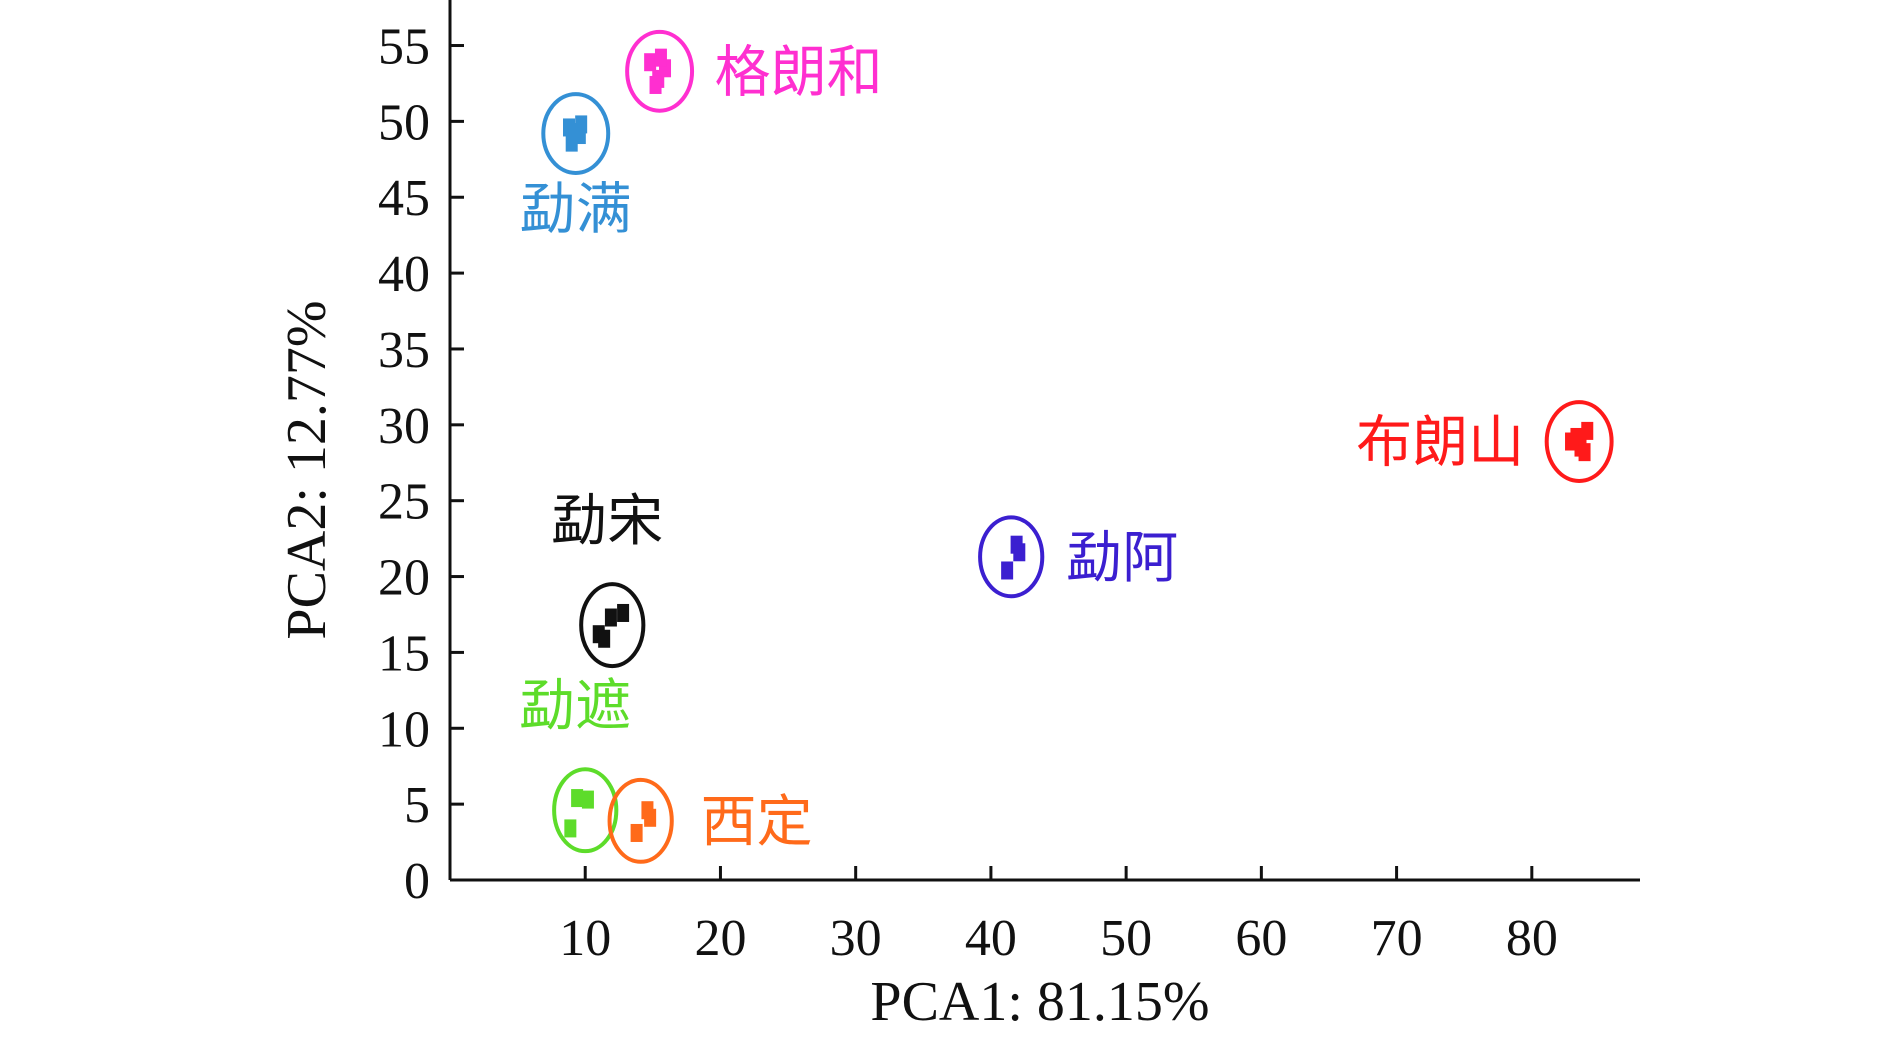 The image size is (1890, 1038). I want to click on group-label: 勐宋, so click(607, 522).